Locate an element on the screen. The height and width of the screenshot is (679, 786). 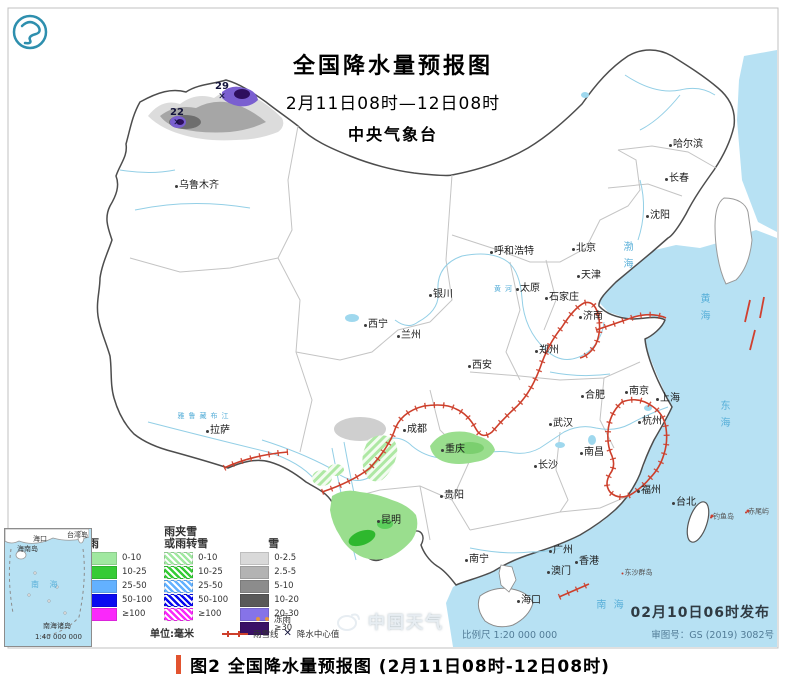
china-weather-logo is located at coordinates (30, 34).